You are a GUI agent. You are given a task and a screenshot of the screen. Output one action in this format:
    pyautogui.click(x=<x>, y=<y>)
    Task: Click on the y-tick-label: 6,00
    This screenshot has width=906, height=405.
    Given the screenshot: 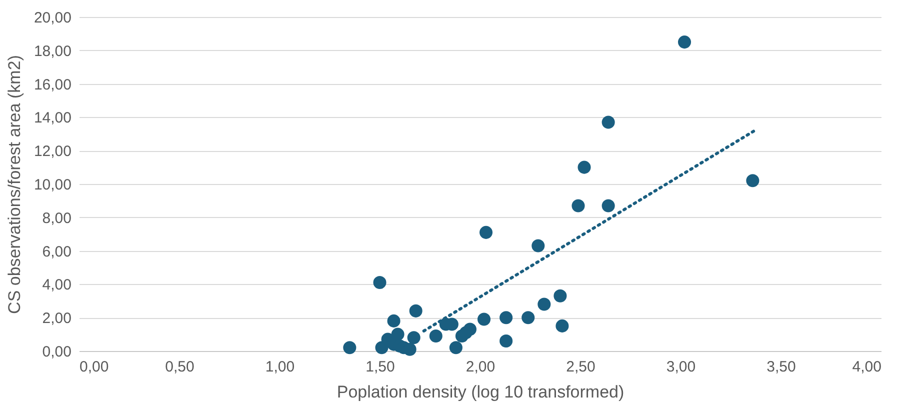 What is the action you would take?
    pyautogui.click(x=57, y=251)
    